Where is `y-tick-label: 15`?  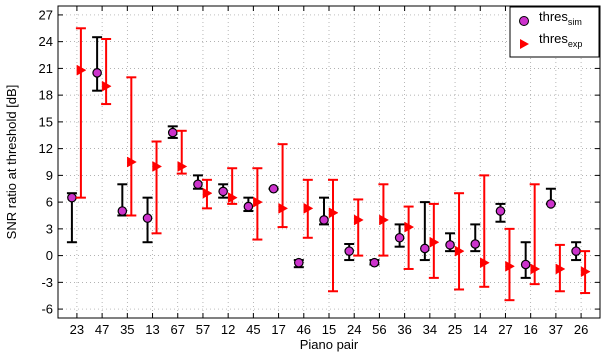
y-tick-label: 15 is located at coordinates (46, 121).